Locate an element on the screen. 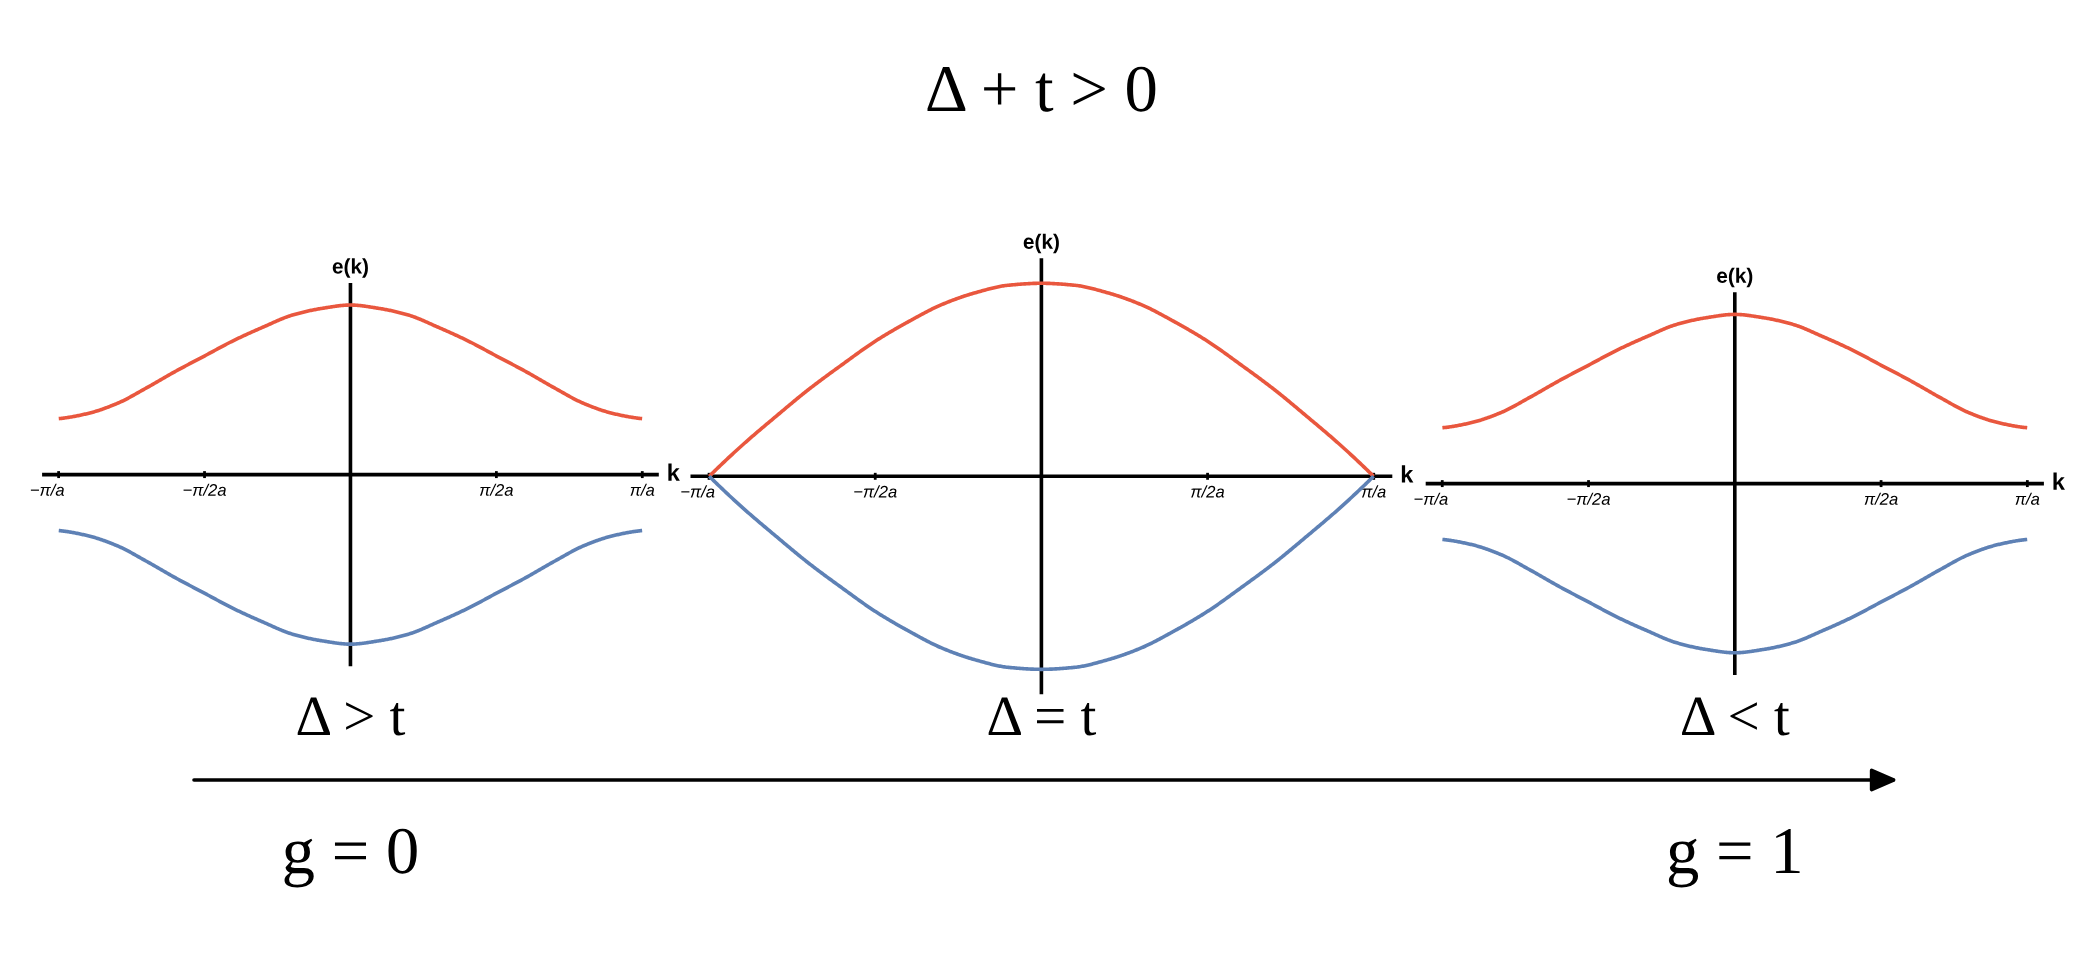  text: Δ > t is located at coordinates (351, 716).